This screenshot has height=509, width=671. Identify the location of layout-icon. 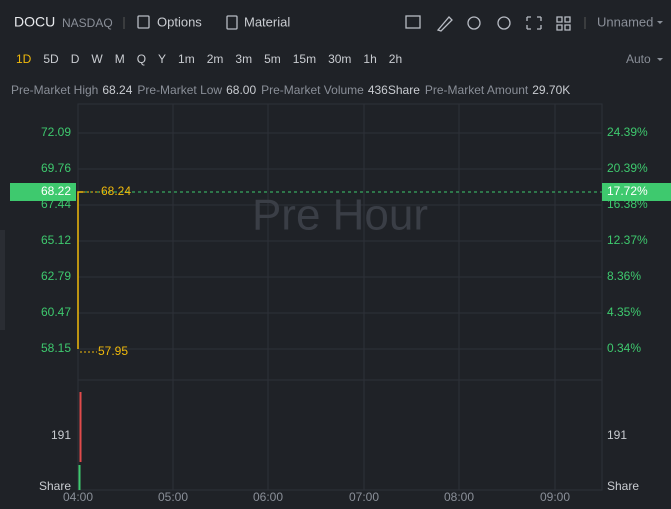
(563, 23).